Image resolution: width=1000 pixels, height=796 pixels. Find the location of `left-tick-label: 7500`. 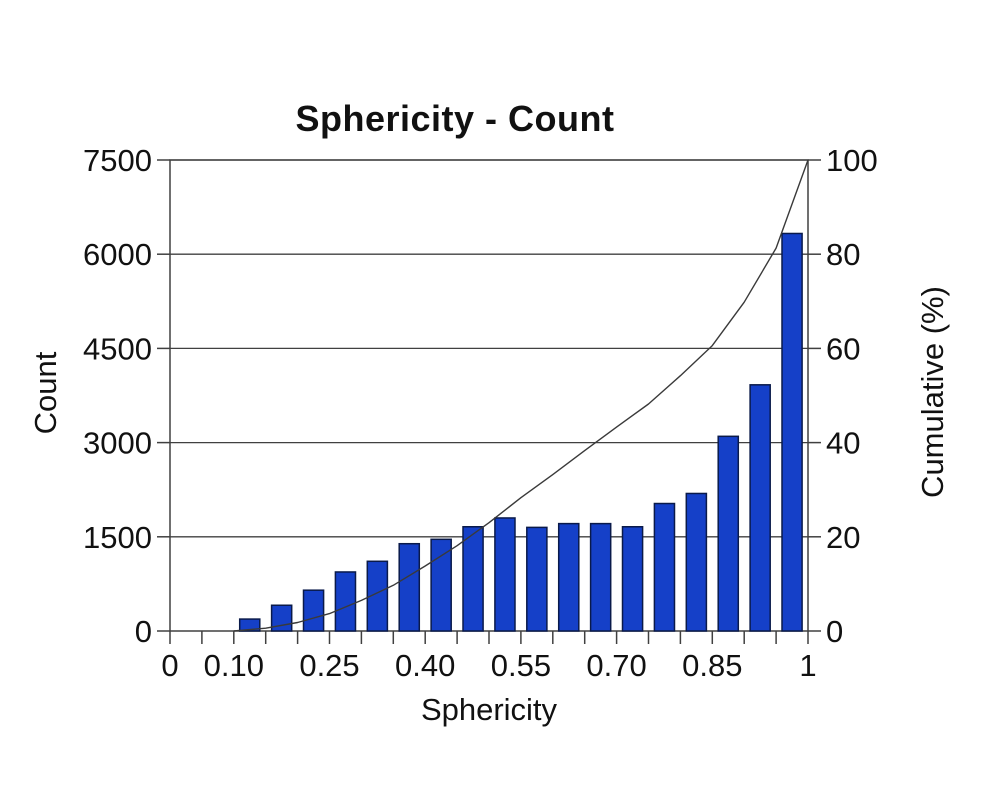

left-tick-label: 7500 is located at coordinates (117, 160).